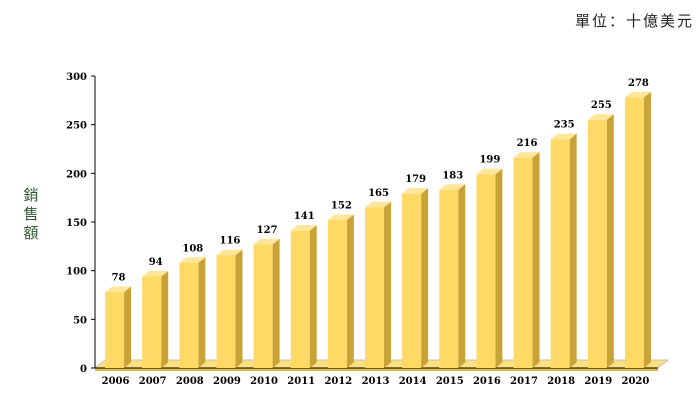 Image resolution: width=700 pixels, height=400 pixels. What do you see at coordinates (338, 381) in the screenshot?
I see `x-tick-label: 2012` at bounding box center [338, 381].